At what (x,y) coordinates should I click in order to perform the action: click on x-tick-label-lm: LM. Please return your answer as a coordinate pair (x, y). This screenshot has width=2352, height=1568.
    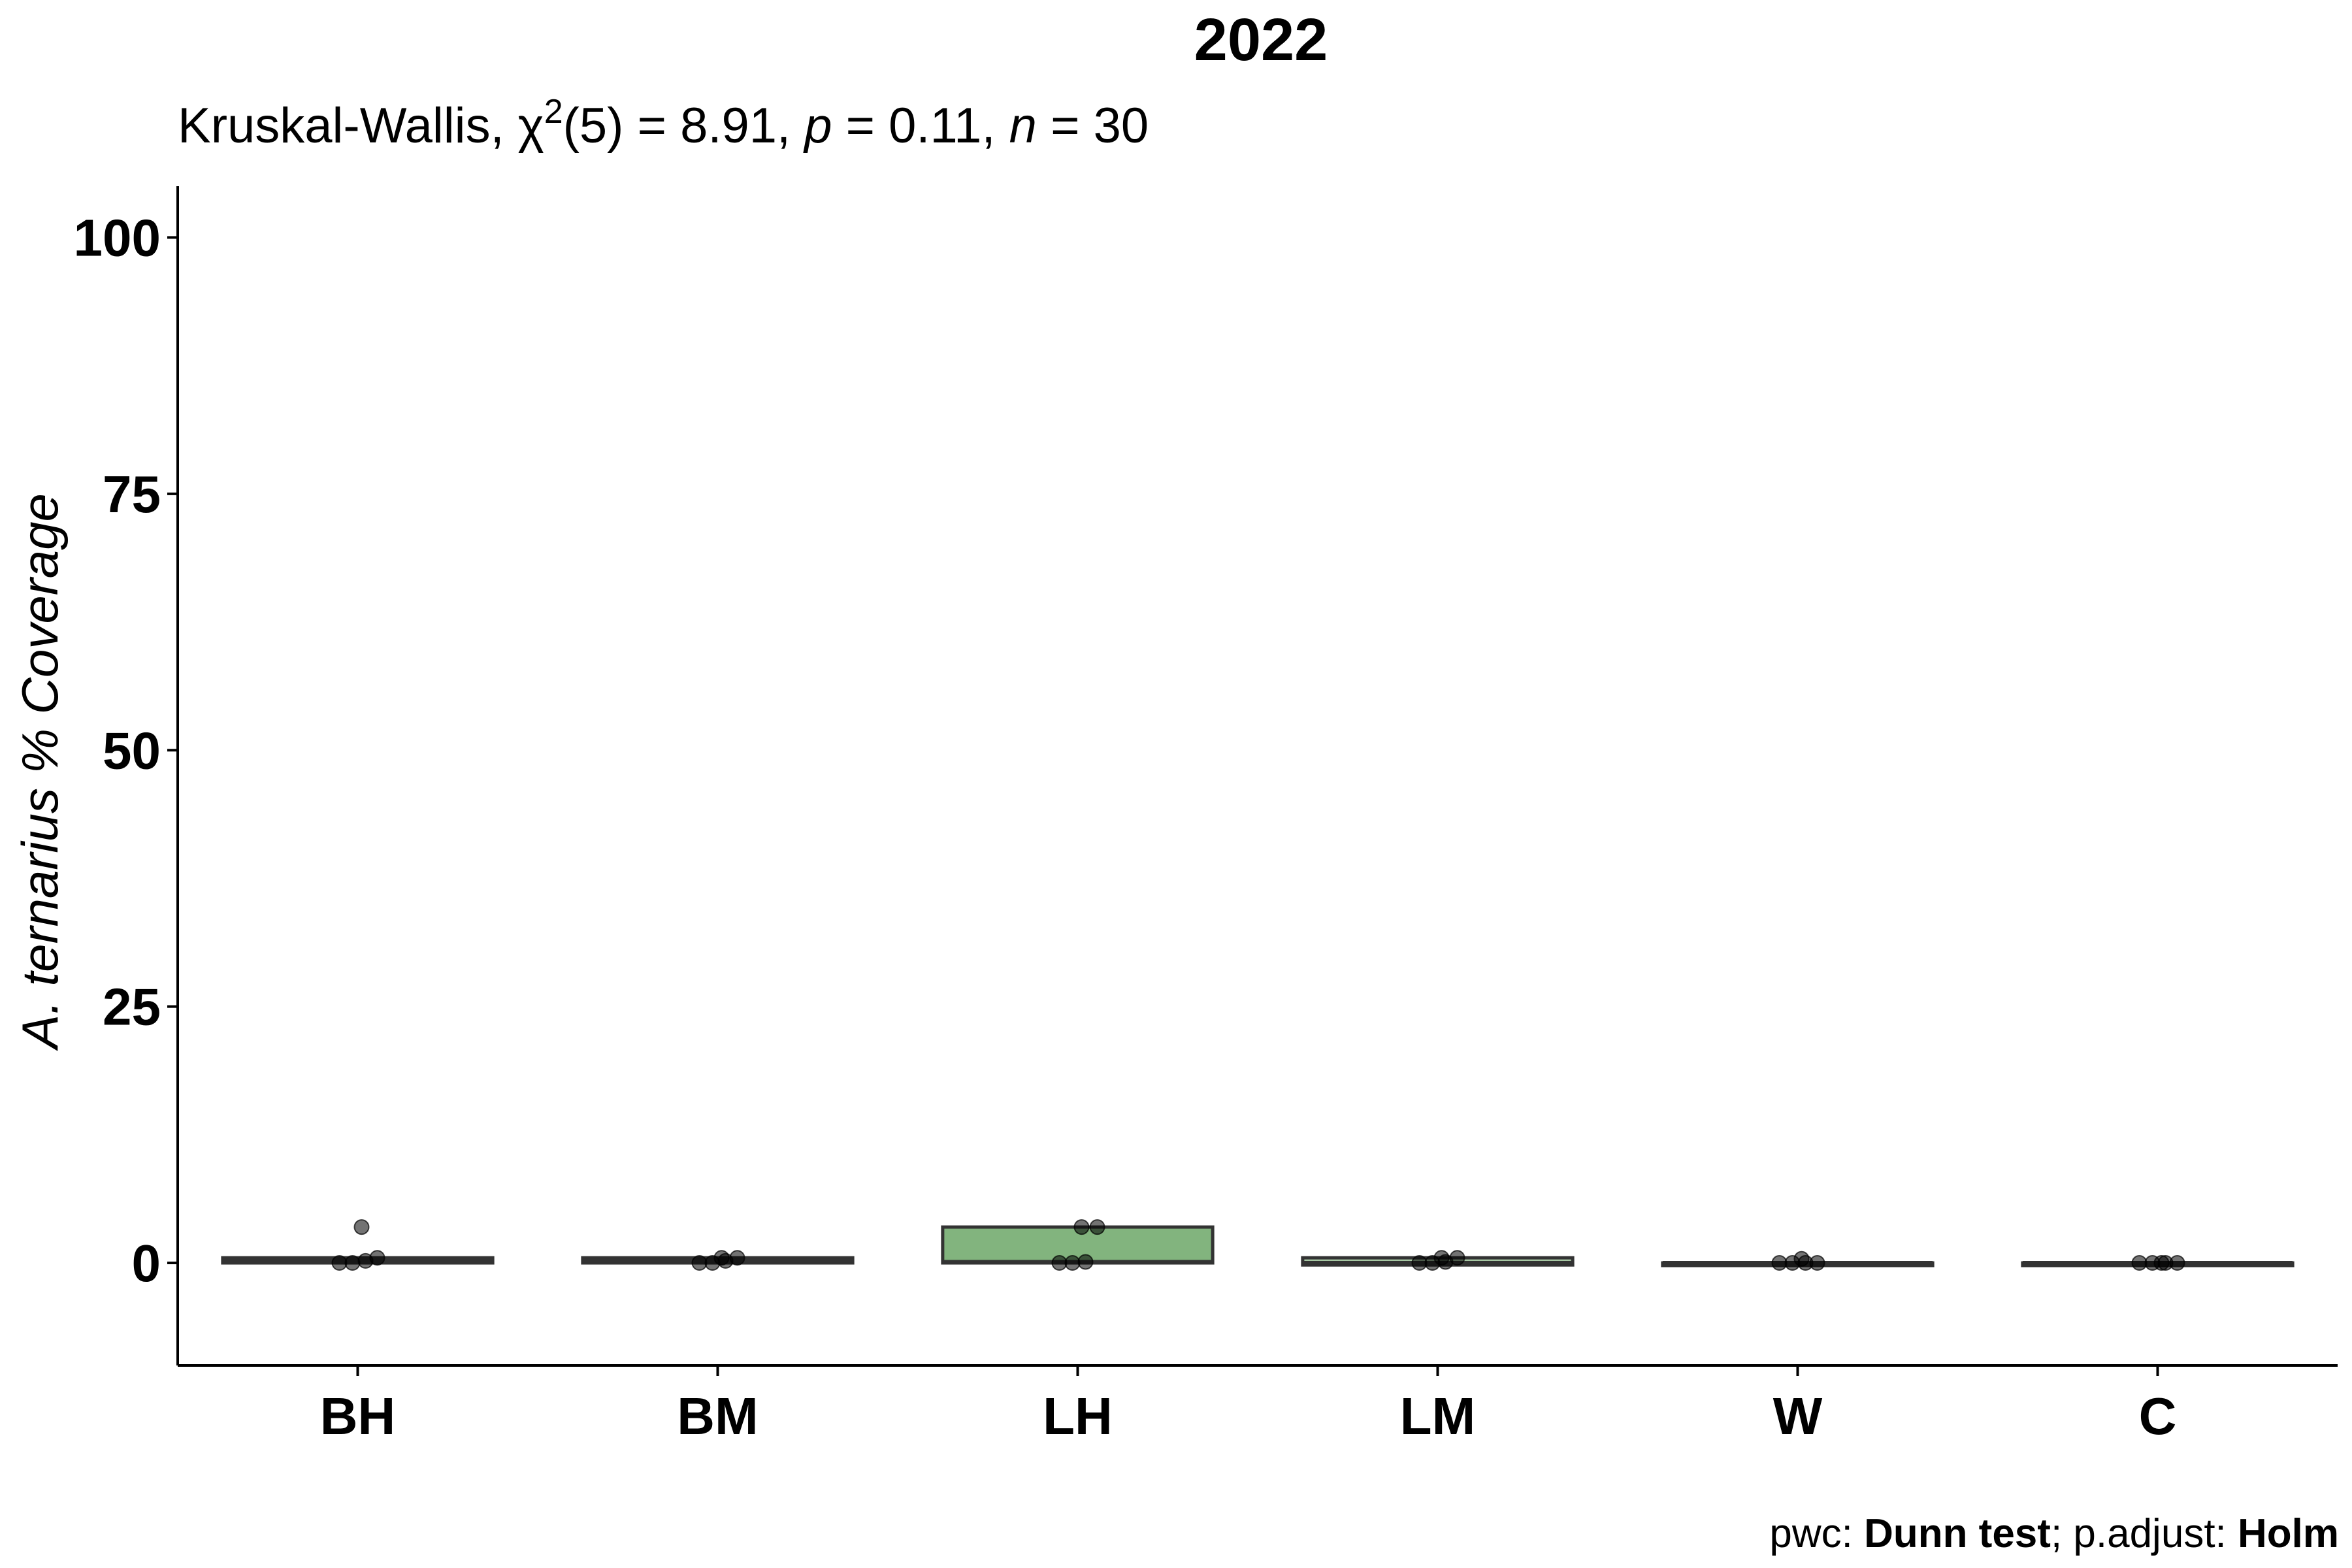
    Looking at the image, I should click on (1438, 1416).